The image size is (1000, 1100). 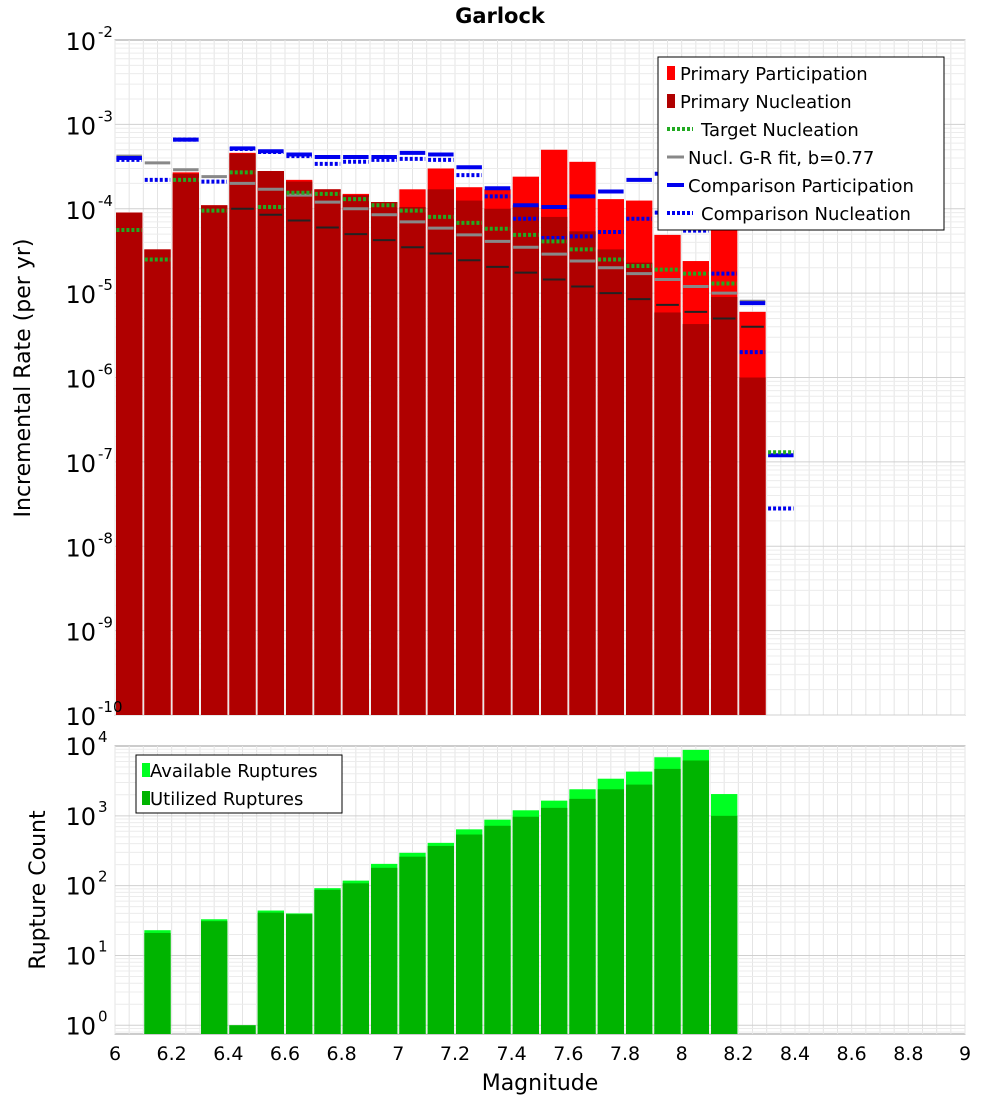 I want to click on legend-label-available: Available Ruptures, so click(x=234, y=771).